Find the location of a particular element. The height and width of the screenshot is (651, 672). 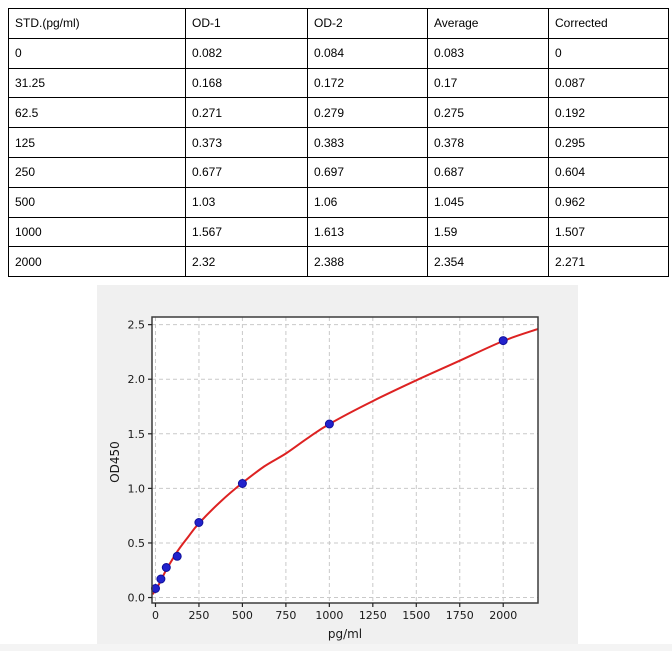

table-cell: 0.604 is located at coordinates (608, 172).